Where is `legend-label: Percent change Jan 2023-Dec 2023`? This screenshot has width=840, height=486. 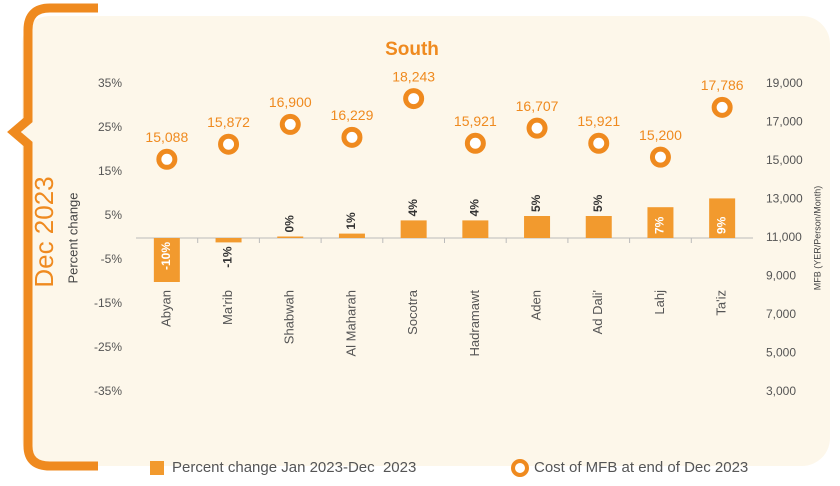
legend-label: Percent change Jan 2023-Dec 2023 is located at coordinates (294, 467).